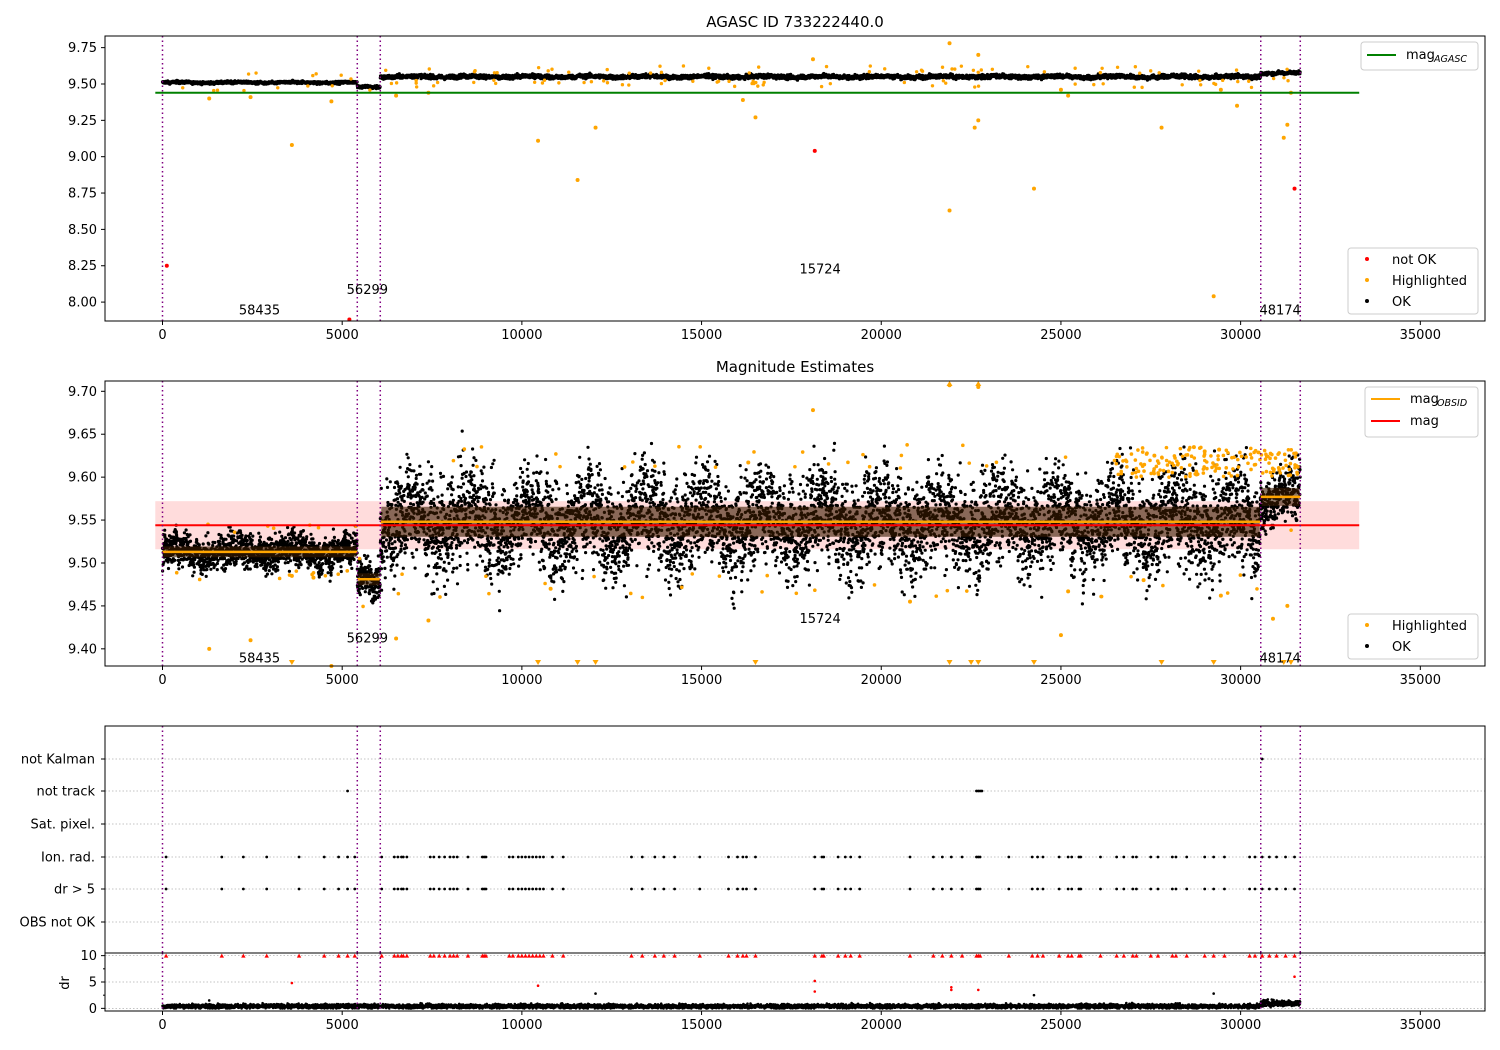 The height and width of the screenshot is (1050, 1500). What do you see at coordinates (815, 991) in the screenshot?
I see `panel4-outlier-point` at bounding box center [815, 991].